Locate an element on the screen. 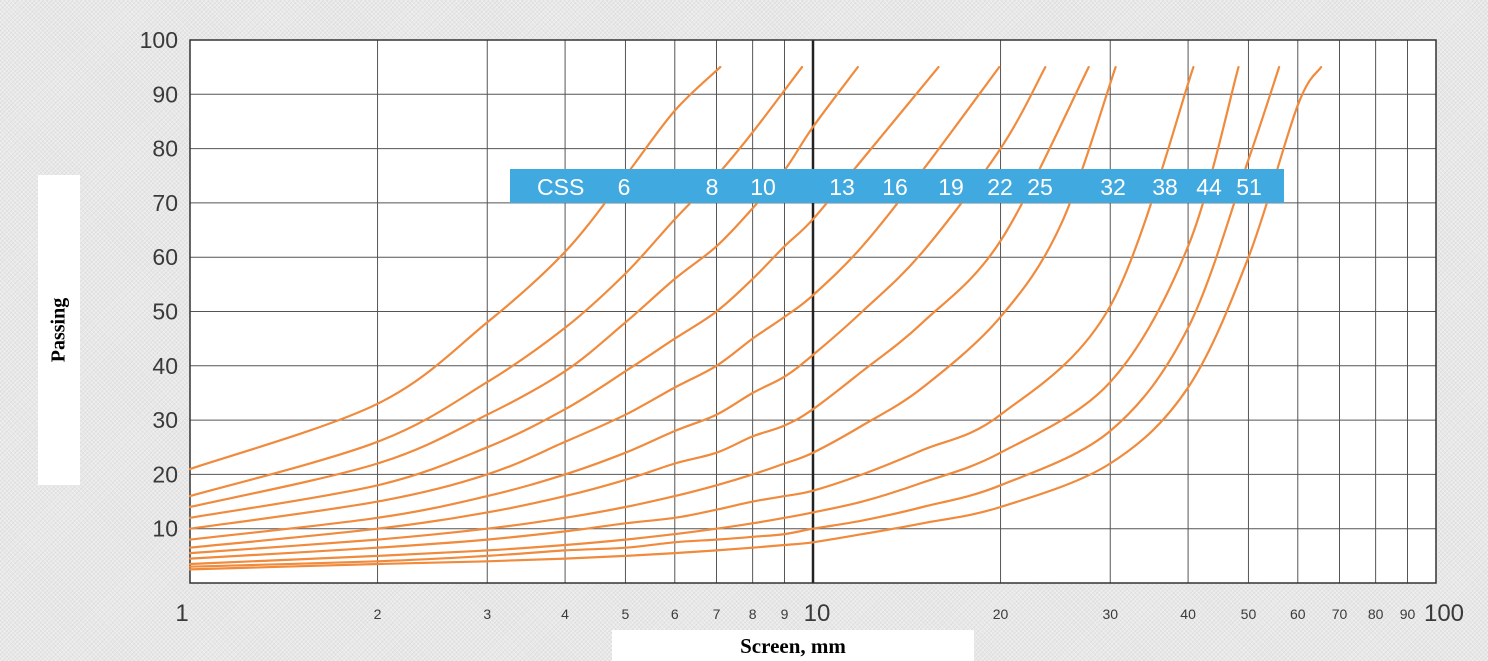 This screenshot has height=661, width=1488. css-banner-value: 16 is located at coordinates (895, 187).